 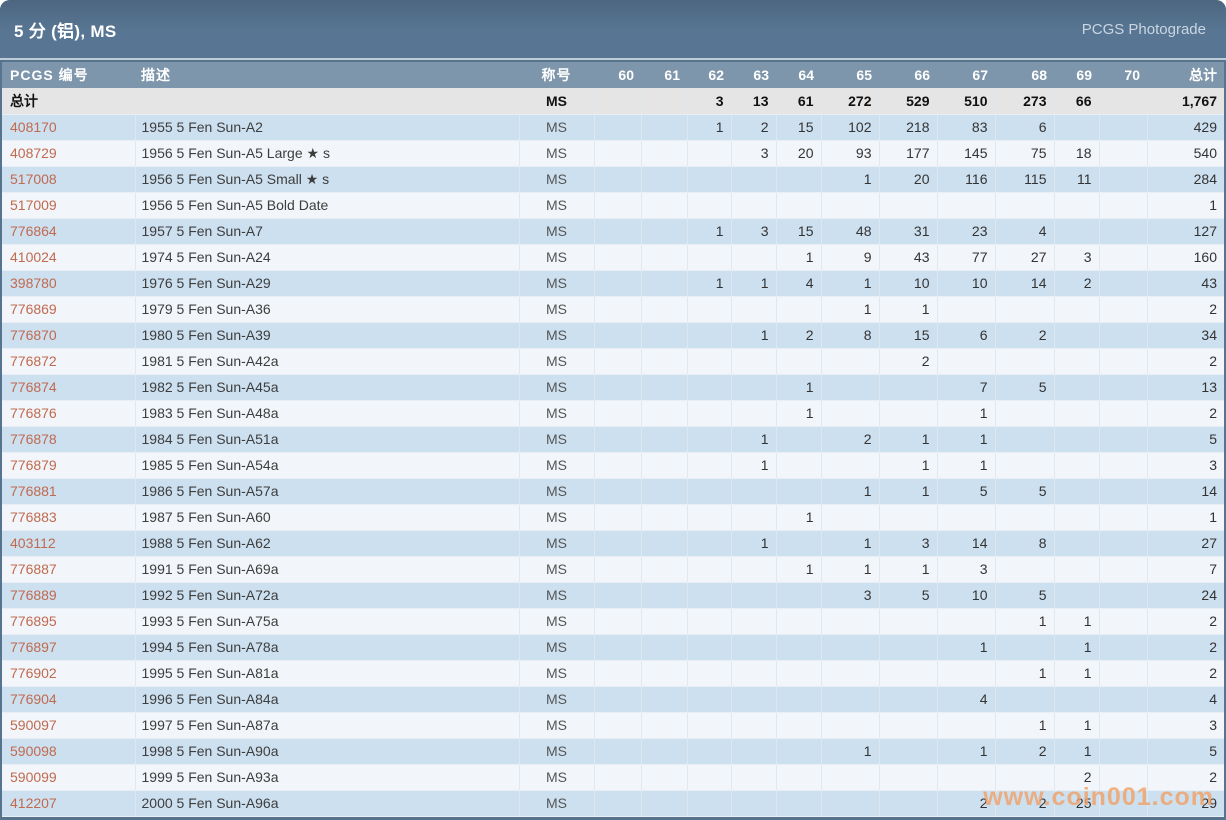 What do you see at coordinates (69, 543) in the screenshot?
I see `pcgs-number-link: 403112` at bounding box center [69, 543].